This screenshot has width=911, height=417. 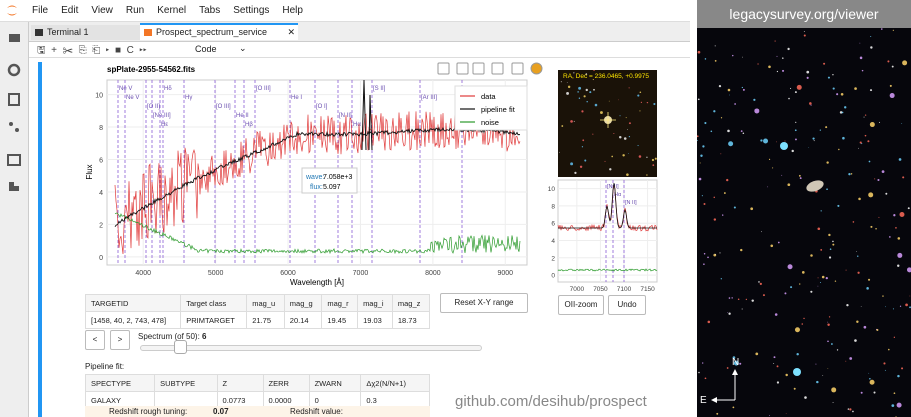 I want to click on table-cell: mag_z, so click(x=411, y=303).